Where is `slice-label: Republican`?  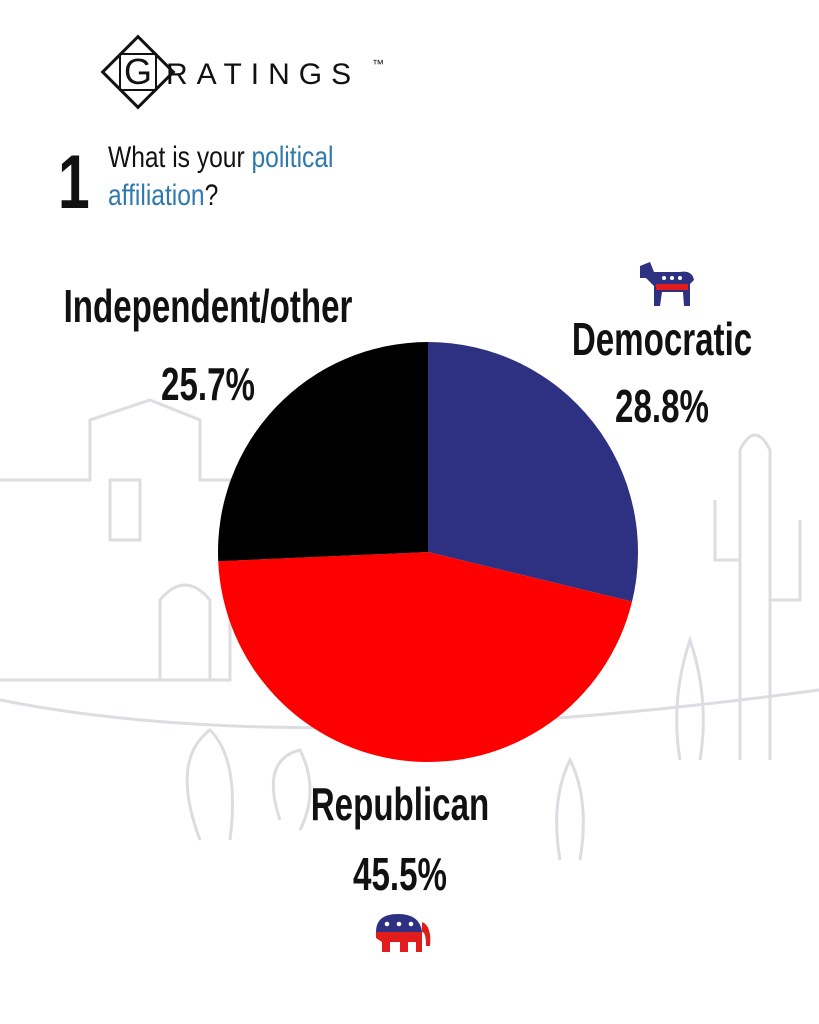 slice-label: Republican is located at coordinates (400, 805).